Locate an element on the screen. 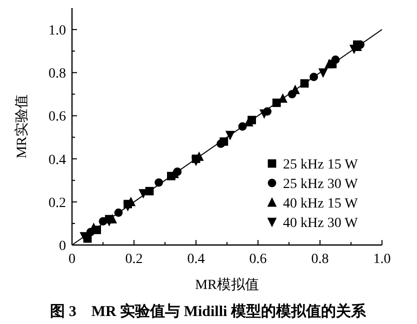 This screenshot has height=324, width=417. y-tick-label: 0.4 is located at coordinates (57, 160).